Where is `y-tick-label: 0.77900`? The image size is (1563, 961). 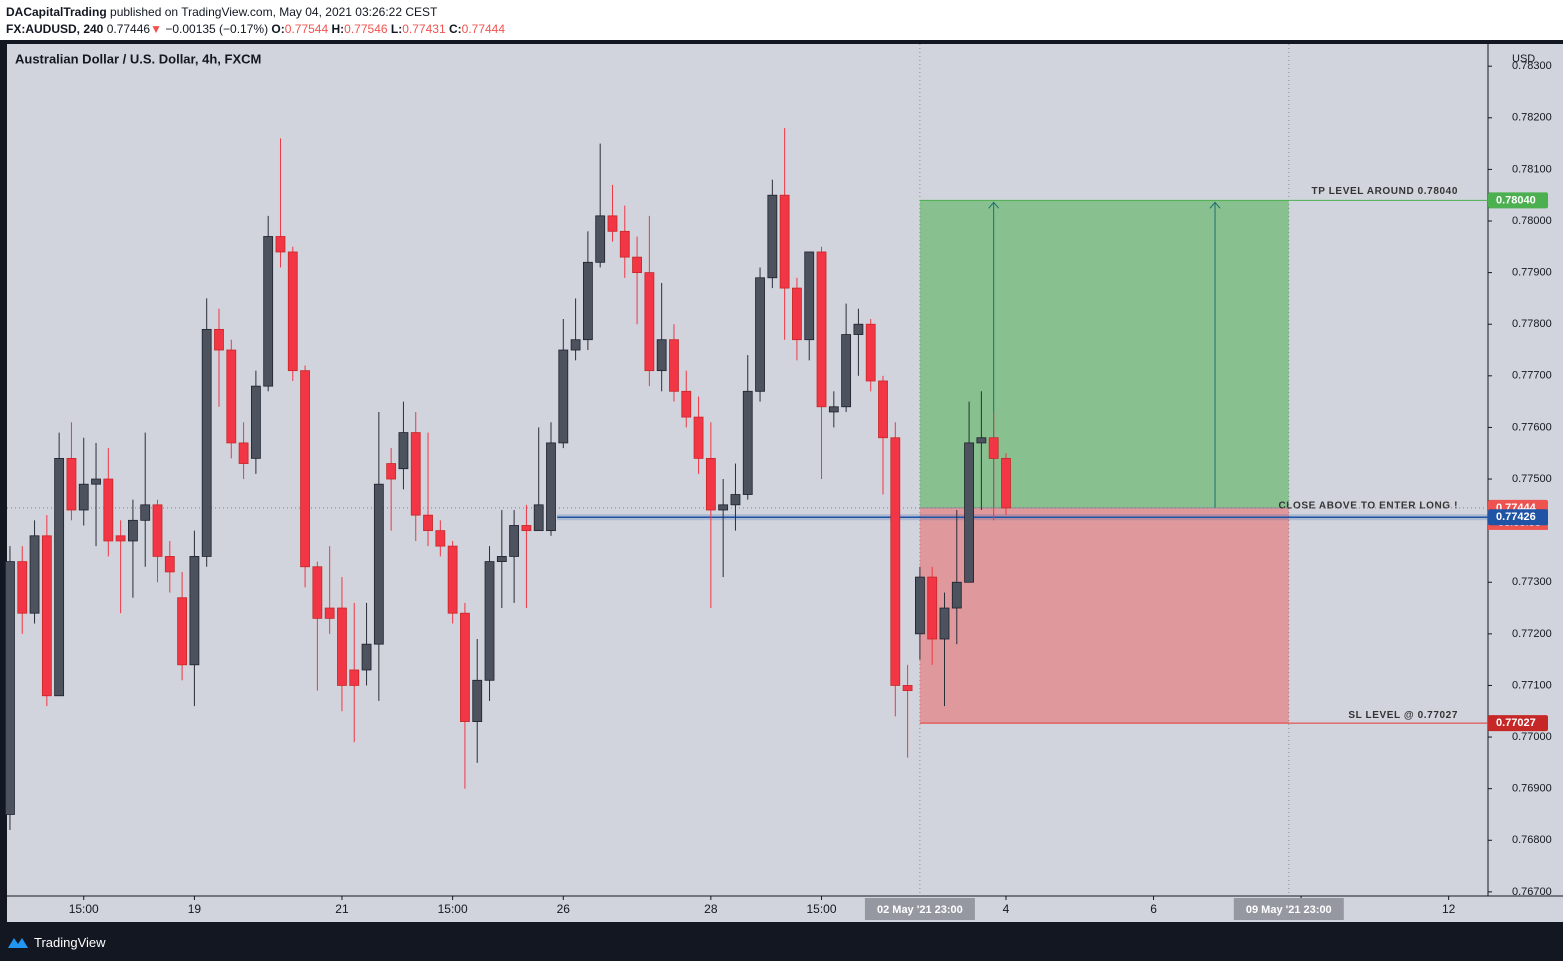 y-tick-label: 0.77900 is located at coordinates (1532, 273).